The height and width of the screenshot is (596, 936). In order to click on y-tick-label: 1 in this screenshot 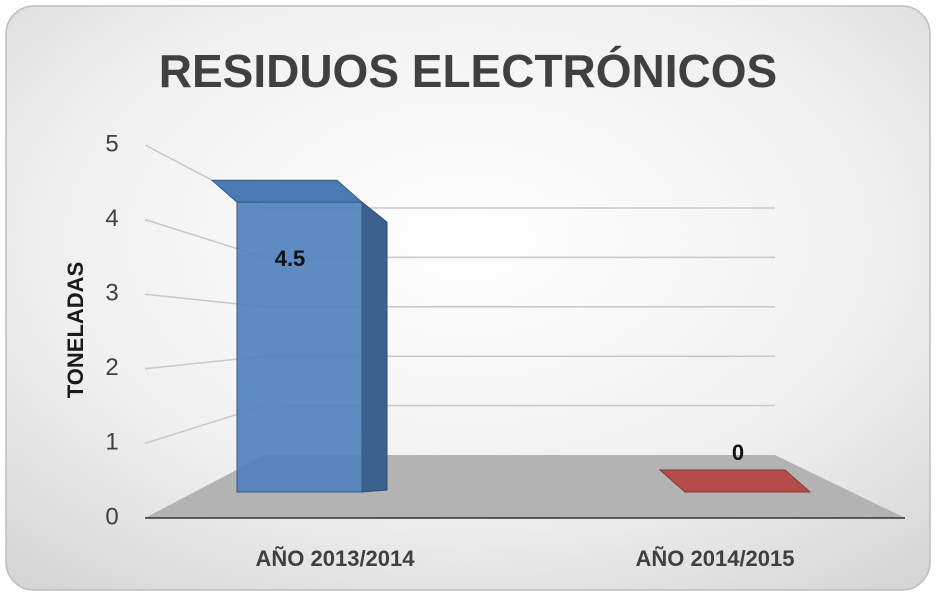, I will do `click(111, 442)`.